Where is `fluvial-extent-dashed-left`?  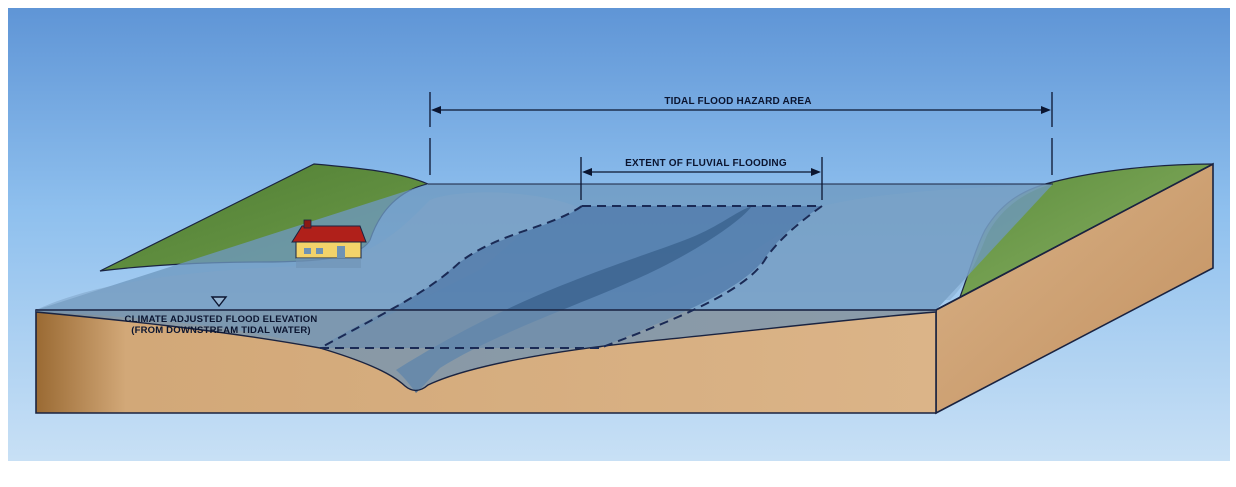 fluvial-extent-dashed-left is located at coordinates (451, 277).